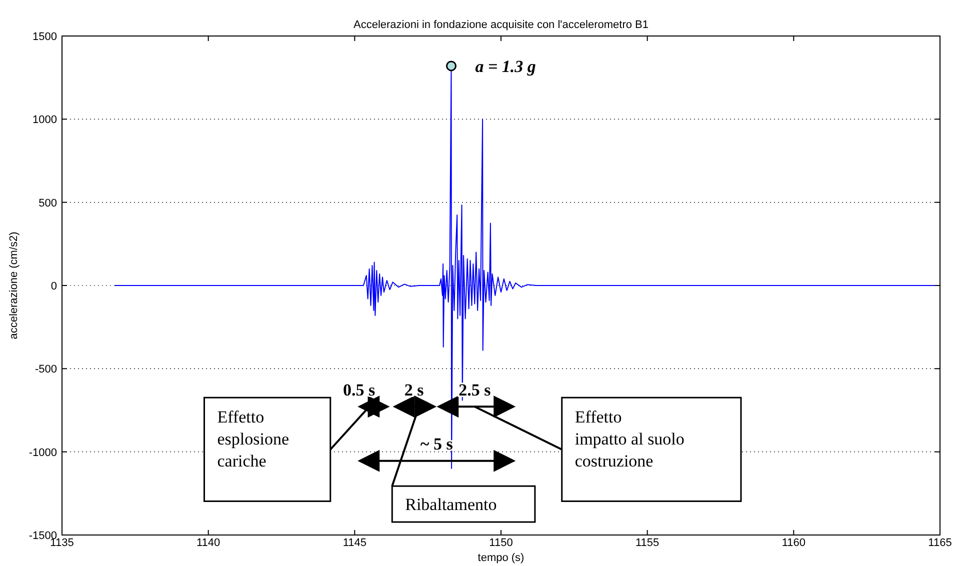  What do you see at coordinates (53, 286) in the screenshot?
I see `y-tick-label: 0` at bounding box center [53, 286].